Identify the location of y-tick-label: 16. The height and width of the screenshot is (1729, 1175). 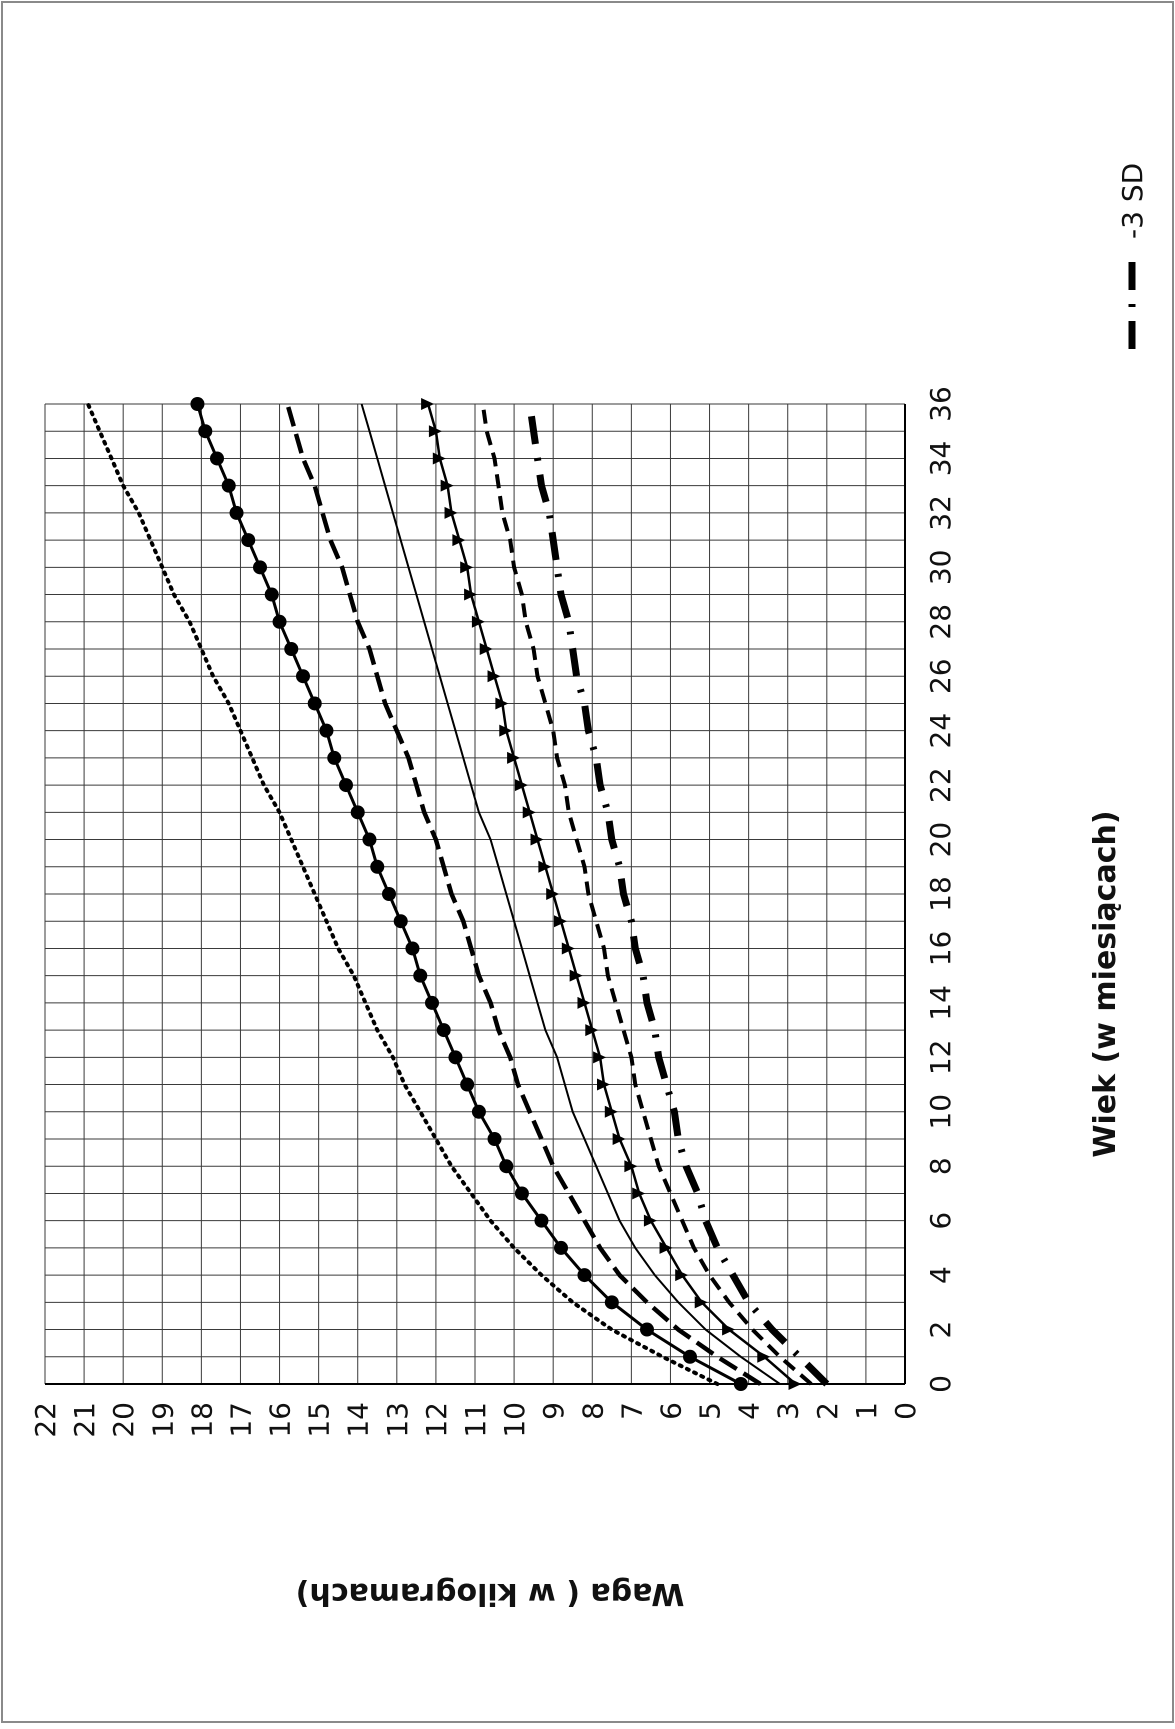
(280, 1420).